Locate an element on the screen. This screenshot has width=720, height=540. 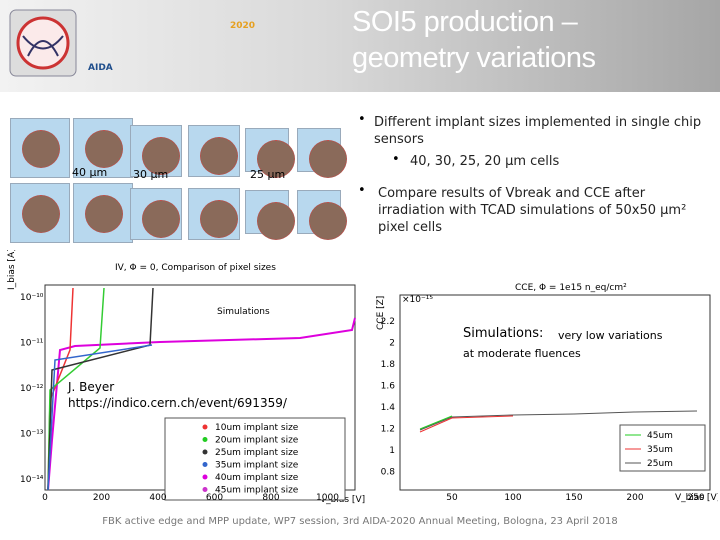
legend-label: 35um is located at coordinates (660, 450).